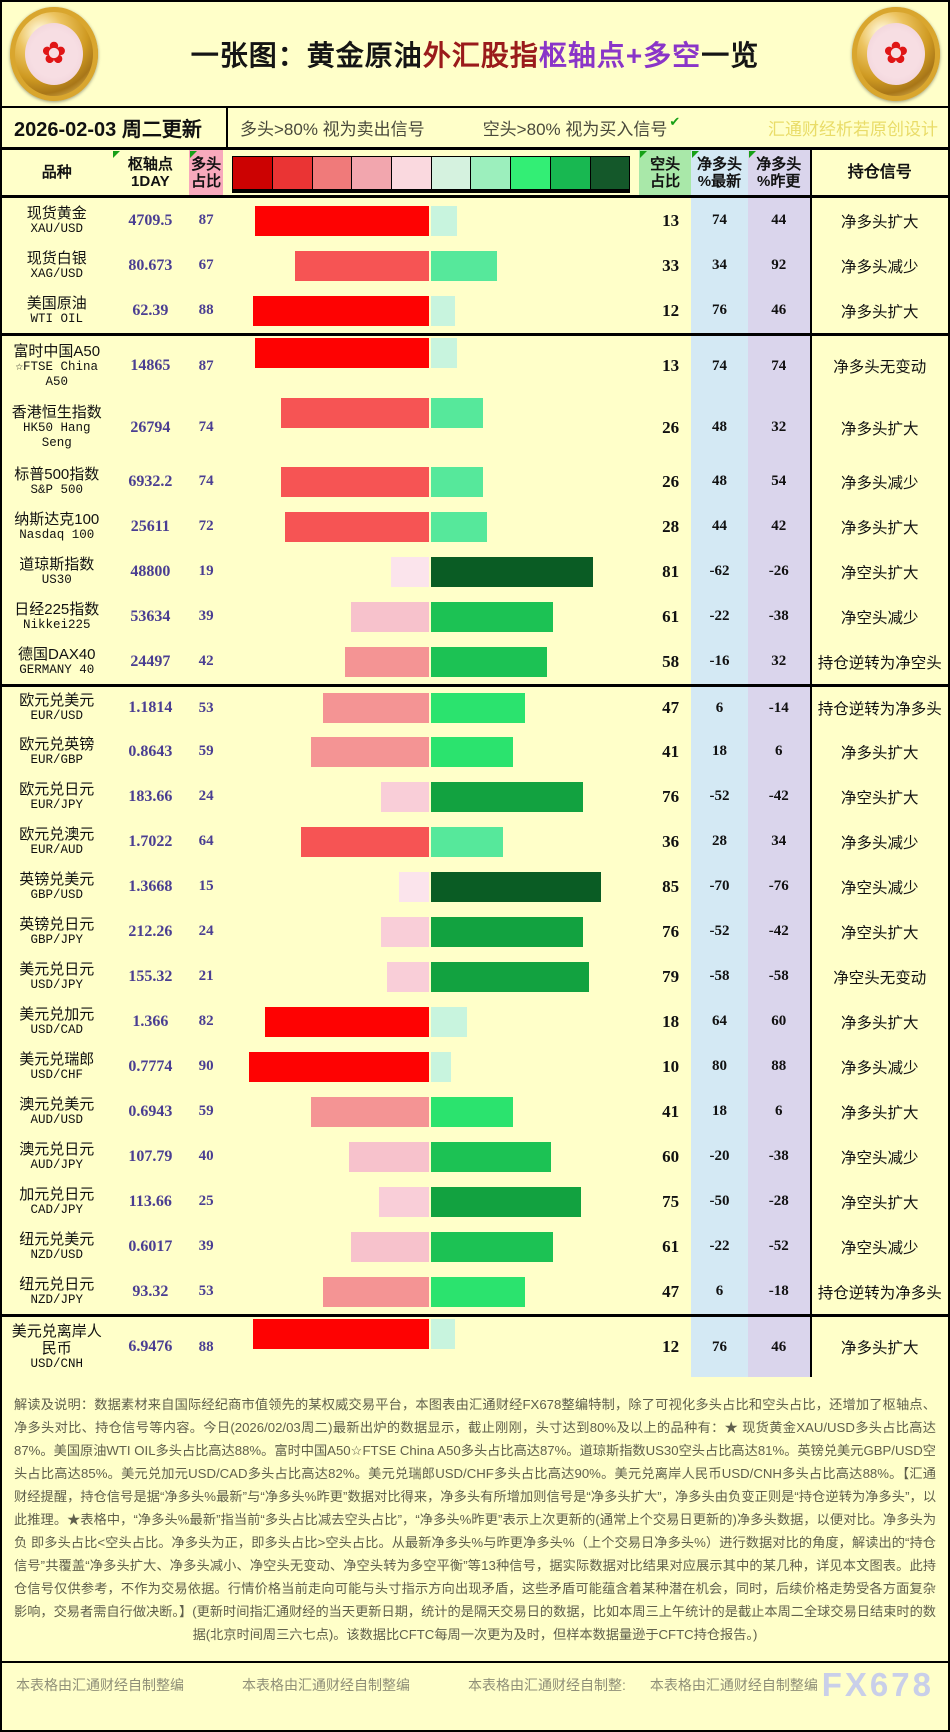 The width and height of the screenshot is (950, 1732). Describe the element at coordinates (675, 121) in the screenshot. I see `check-icon: ✔` at that location.